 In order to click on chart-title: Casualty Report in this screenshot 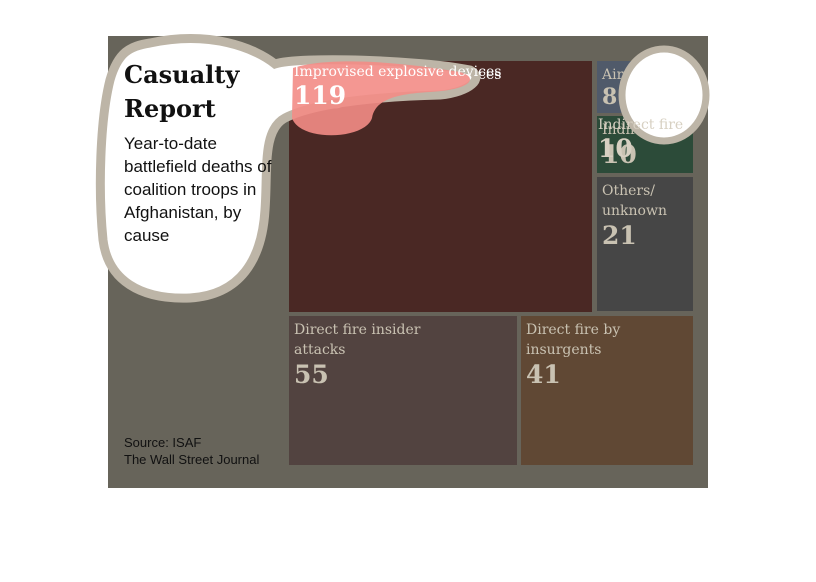, I will do `click(182, 91)`.